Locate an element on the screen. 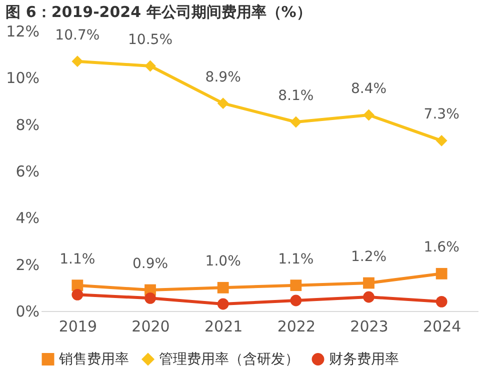 The height and width of the screenshot is (373, 488). x-tick-label: 2021 is located at coordinates (223, 327).